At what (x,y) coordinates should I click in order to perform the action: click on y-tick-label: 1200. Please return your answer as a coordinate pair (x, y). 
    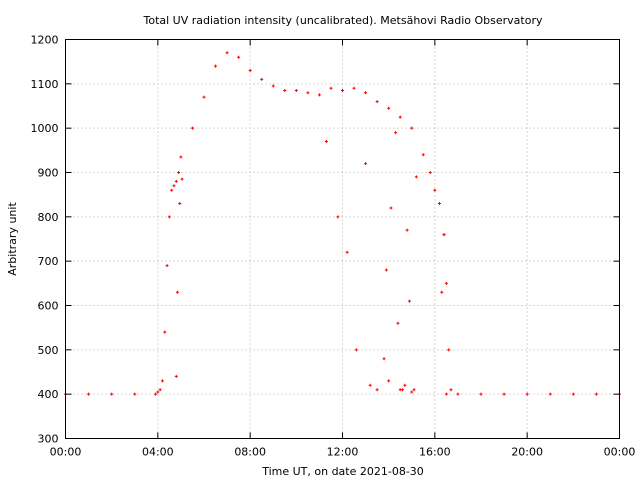
    Looking at the image, I should click on (45, 40).